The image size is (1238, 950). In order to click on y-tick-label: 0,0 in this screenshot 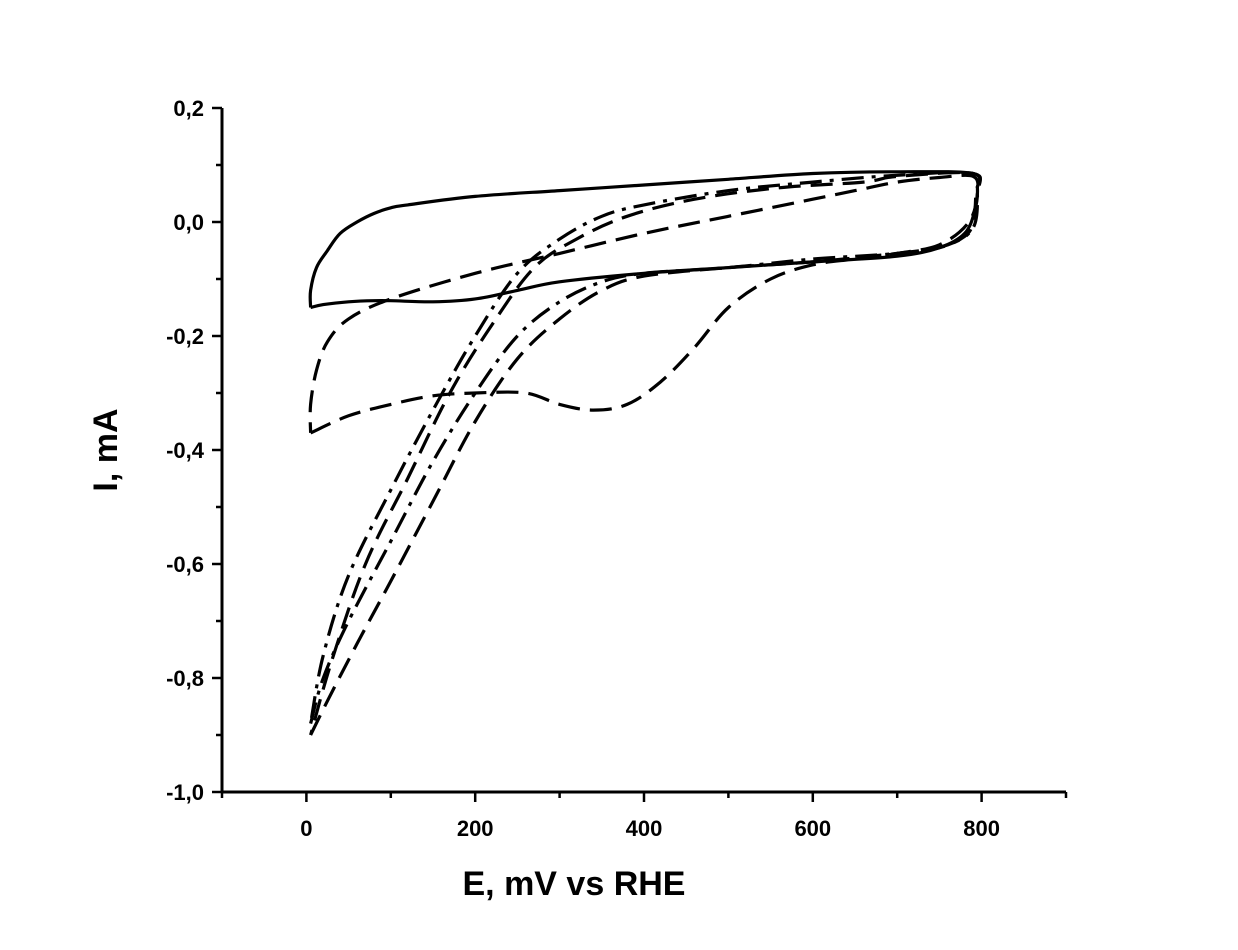, I will do `click(188, 222)`.